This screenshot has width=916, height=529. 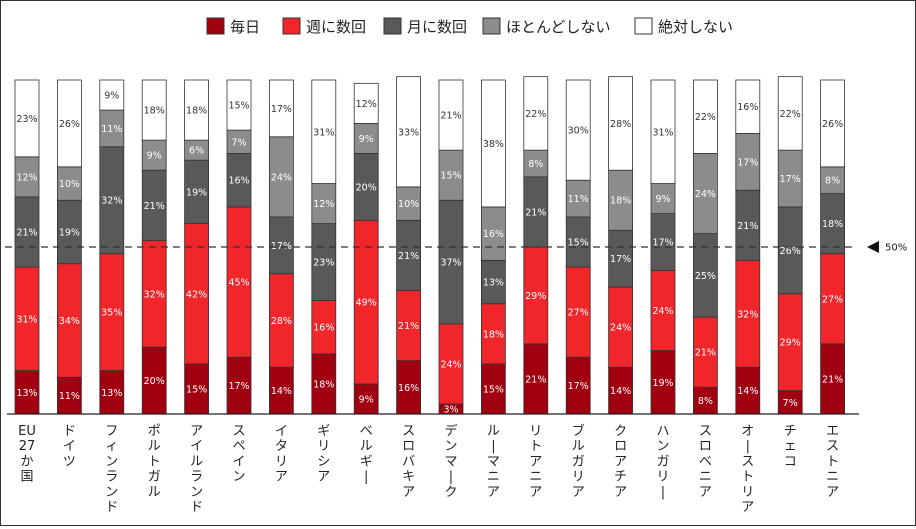 I want to click on legend-item: 週に数回, so click(x=324, y=26).